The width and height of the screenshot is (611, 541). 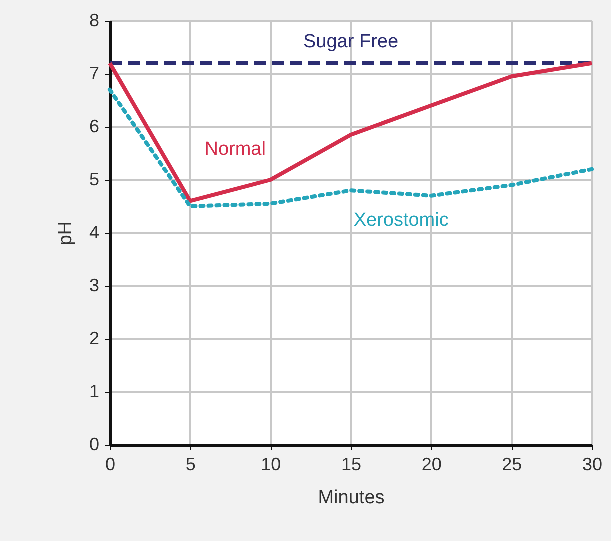 I want to click on x-tick-label: 20, so click(x=432, y=464).